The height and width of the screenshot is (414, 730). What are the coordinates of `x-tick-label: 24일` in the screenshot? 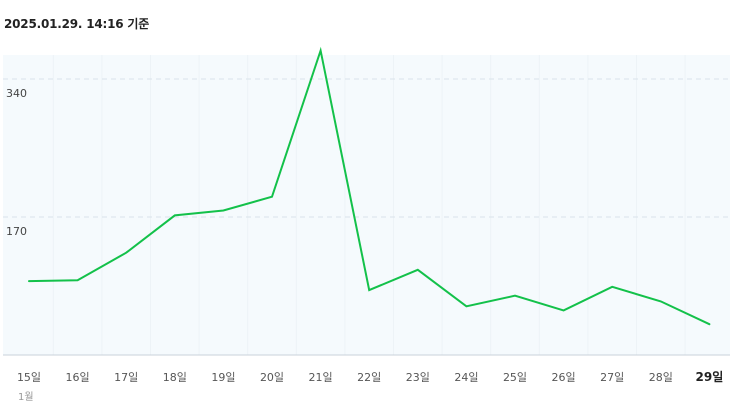 It's located at (466, 377).